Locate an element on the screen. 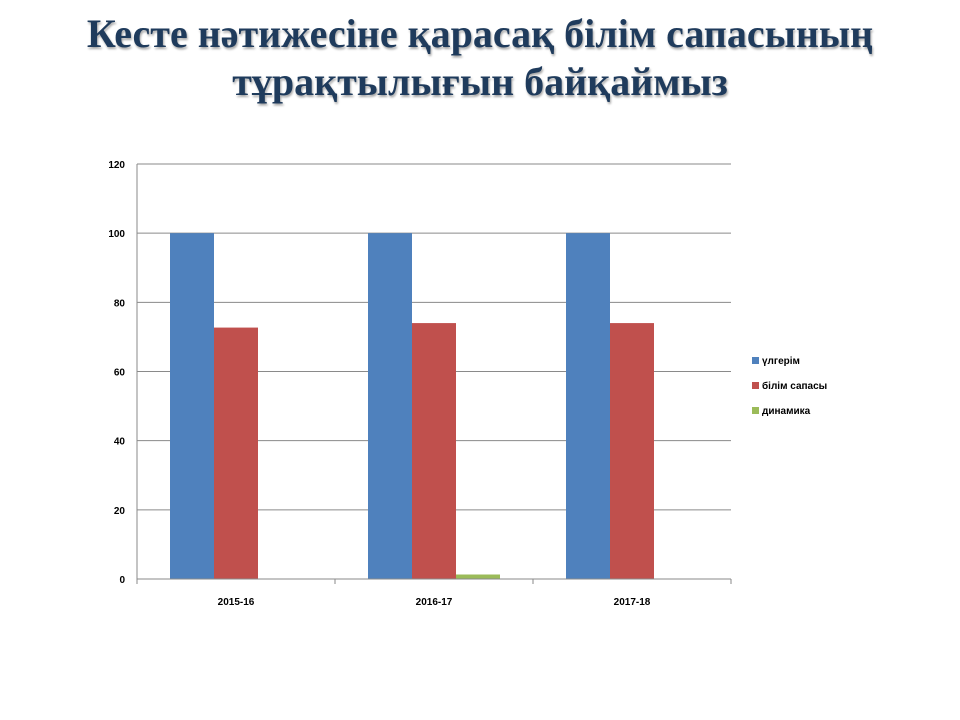  x-axis-ticks: 2015-16 2016-17 2017-18 is located at coordinates (434, 602).